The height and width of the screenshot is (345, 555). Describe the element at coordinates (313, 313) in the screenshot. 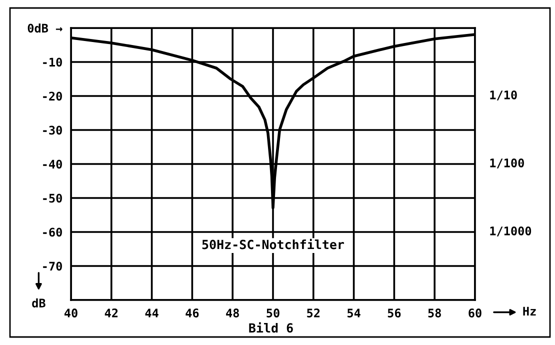

I see `x-tick-label: 52` at that location.